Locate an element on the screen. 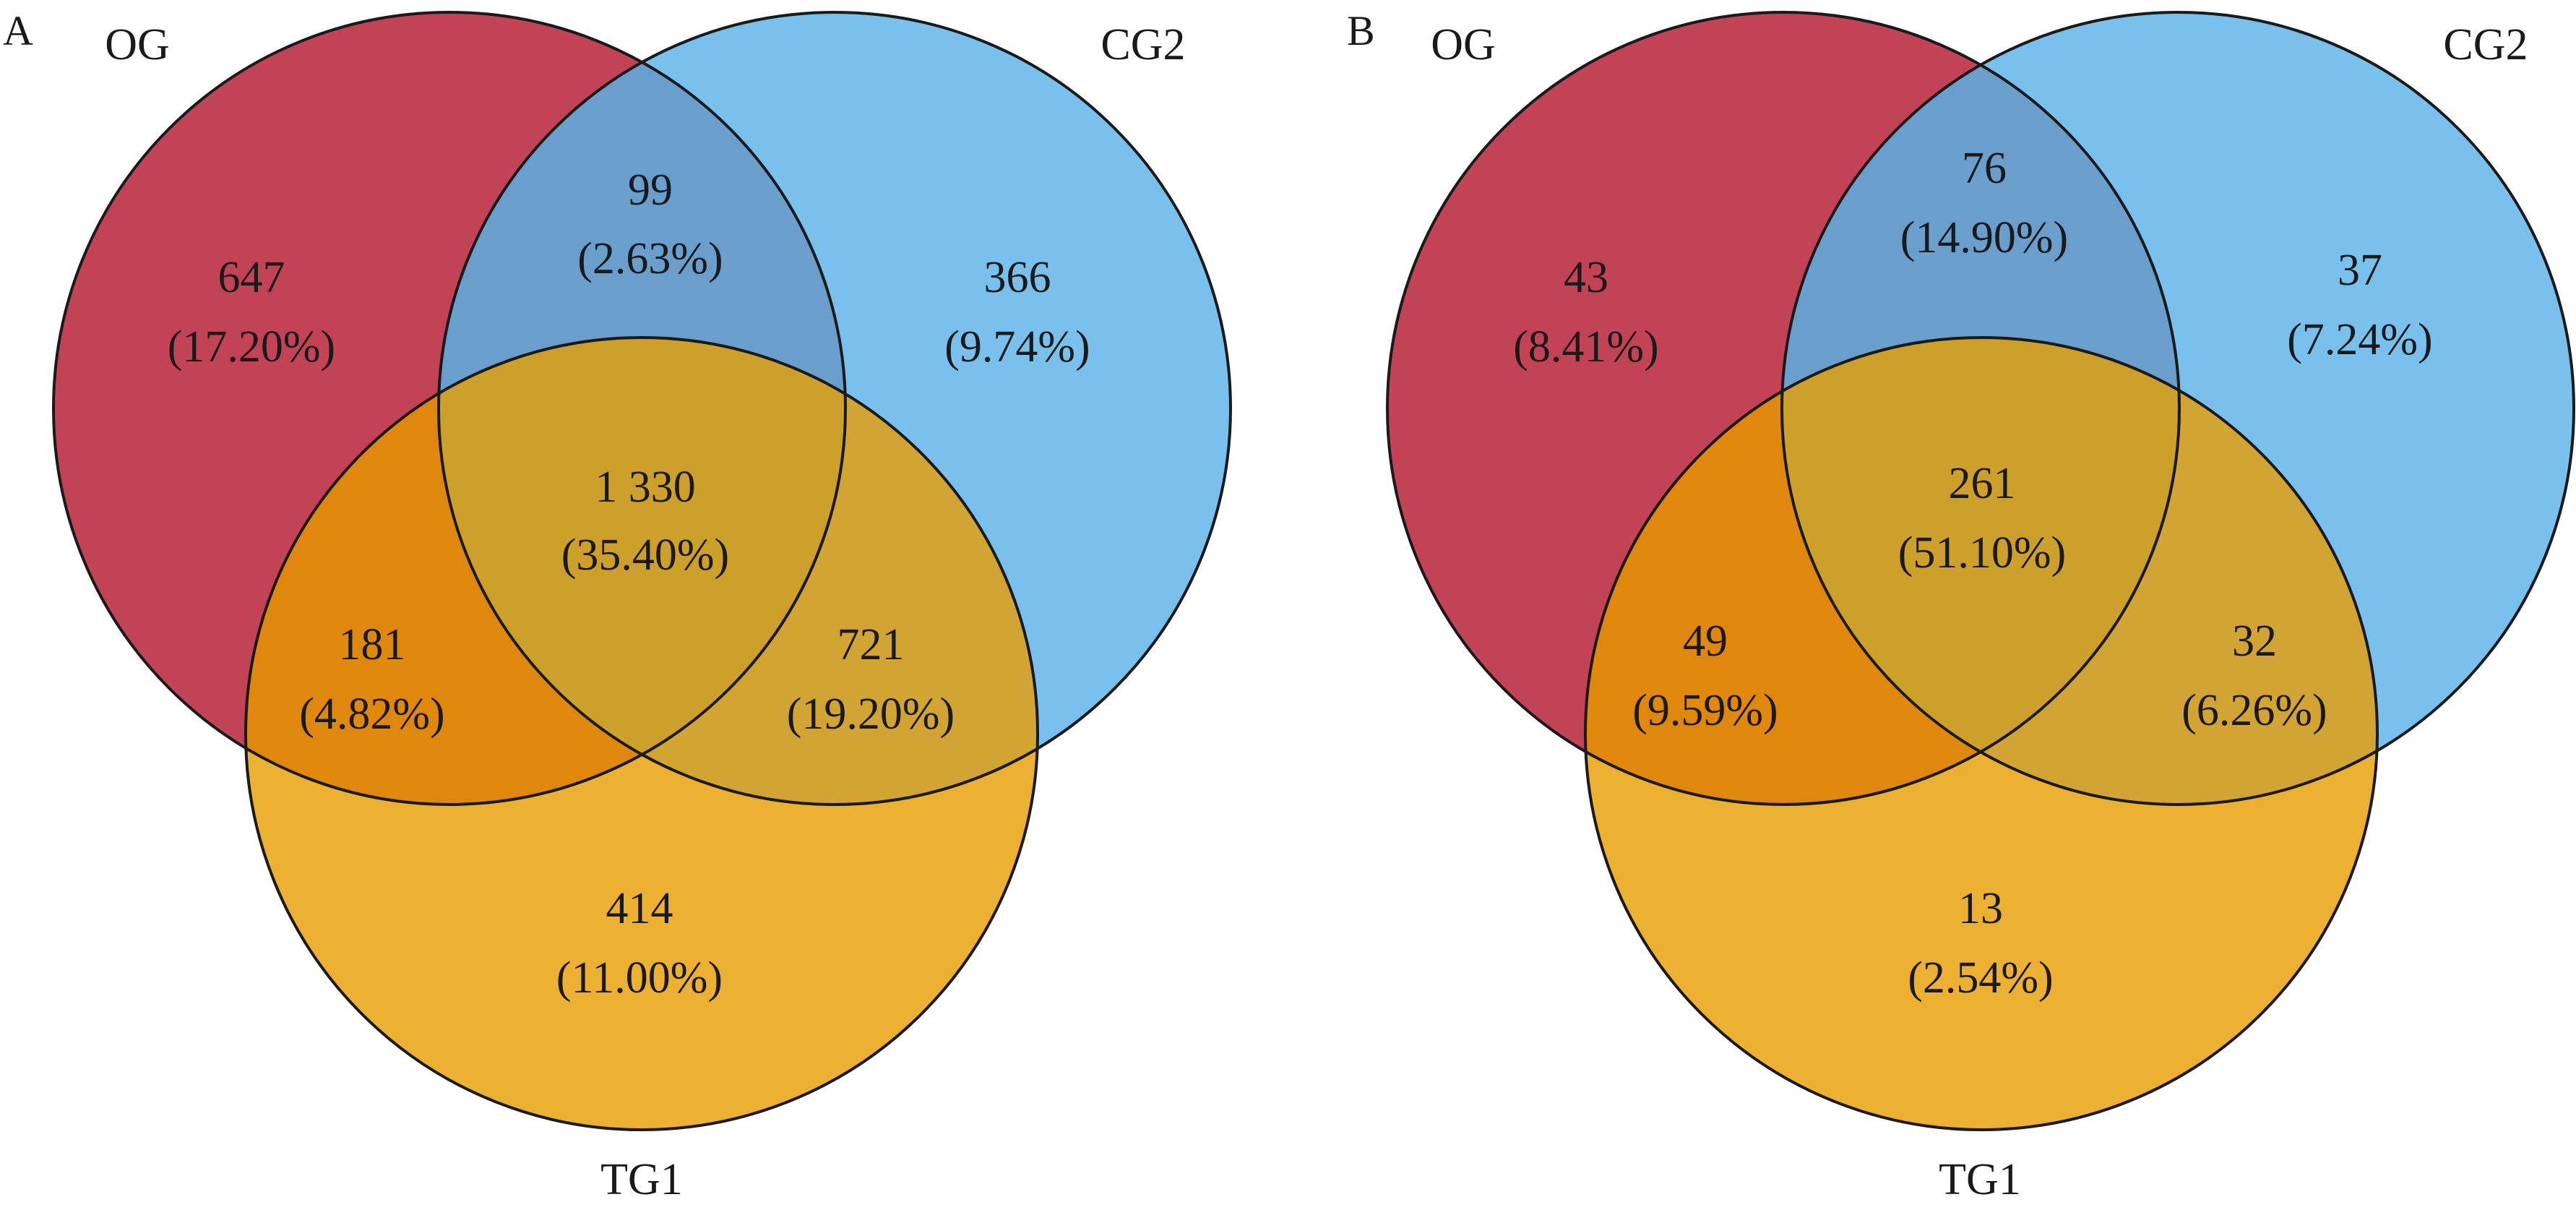 This screenshot has width=2576, height=1210. region-og-cg2-percent: (2.63%) is located at coordinates (650, 258).